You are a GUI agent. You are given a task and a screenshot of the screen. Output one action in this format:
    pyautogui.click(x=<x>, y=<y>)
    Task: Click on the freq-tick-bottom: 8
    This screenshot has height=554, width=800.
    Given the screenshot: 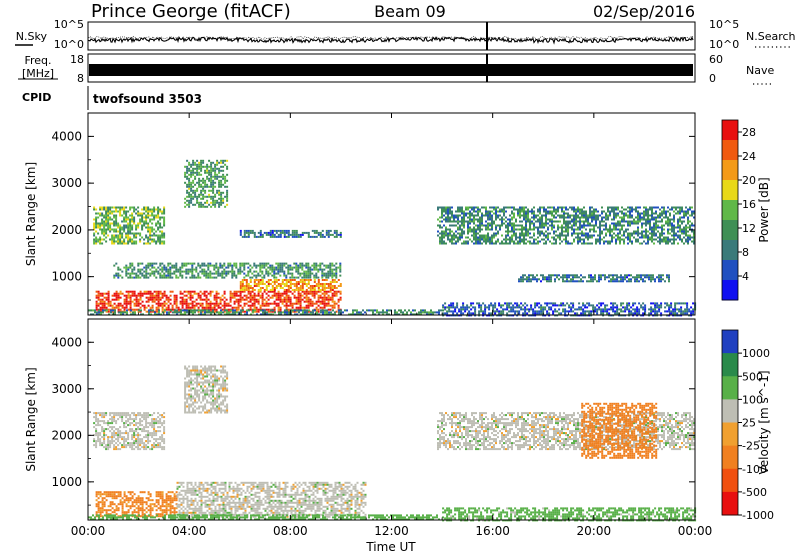 What is the action you would take?
    pyautogui.click(x=80, y=78)
    